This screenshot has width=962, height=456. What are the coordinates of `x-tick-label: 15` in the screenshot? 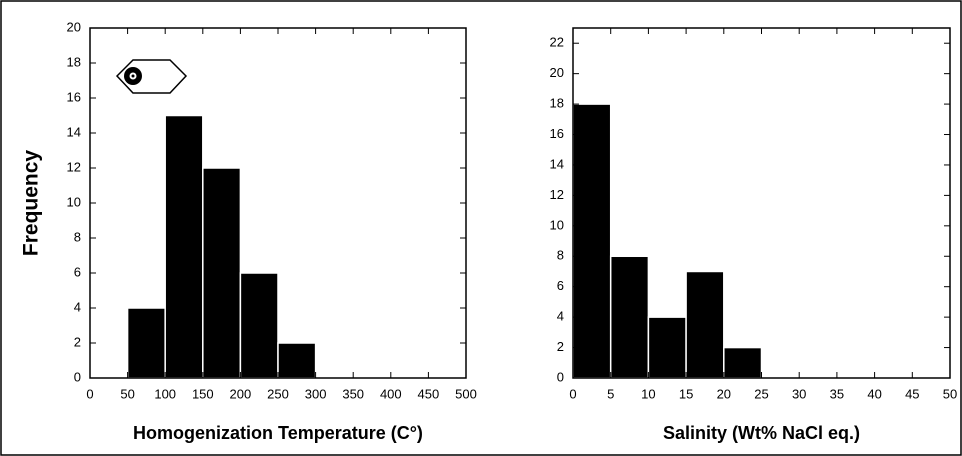 It's located at (686, 393).